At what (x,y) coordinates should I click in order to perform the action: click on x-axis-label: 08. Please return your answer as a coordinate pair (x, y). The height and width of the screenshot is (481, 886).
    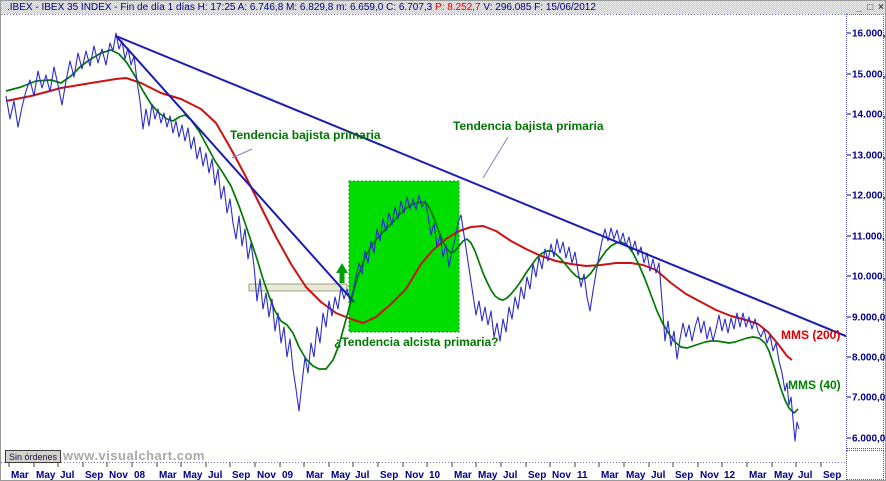
    Looking at the image, I should click on (140, 475).